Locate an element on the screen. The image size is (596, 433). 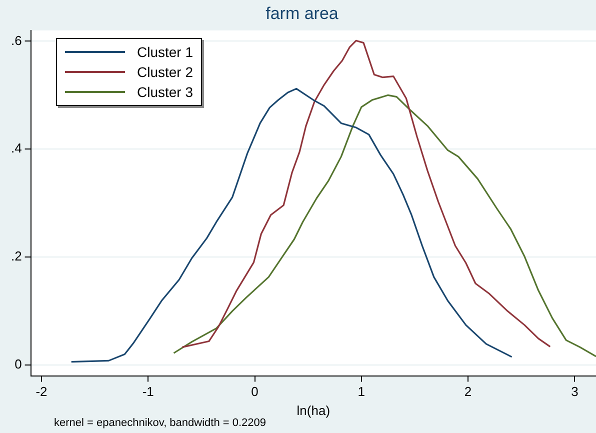
y-tick-label: .2 is located at coordinates (16, 256).